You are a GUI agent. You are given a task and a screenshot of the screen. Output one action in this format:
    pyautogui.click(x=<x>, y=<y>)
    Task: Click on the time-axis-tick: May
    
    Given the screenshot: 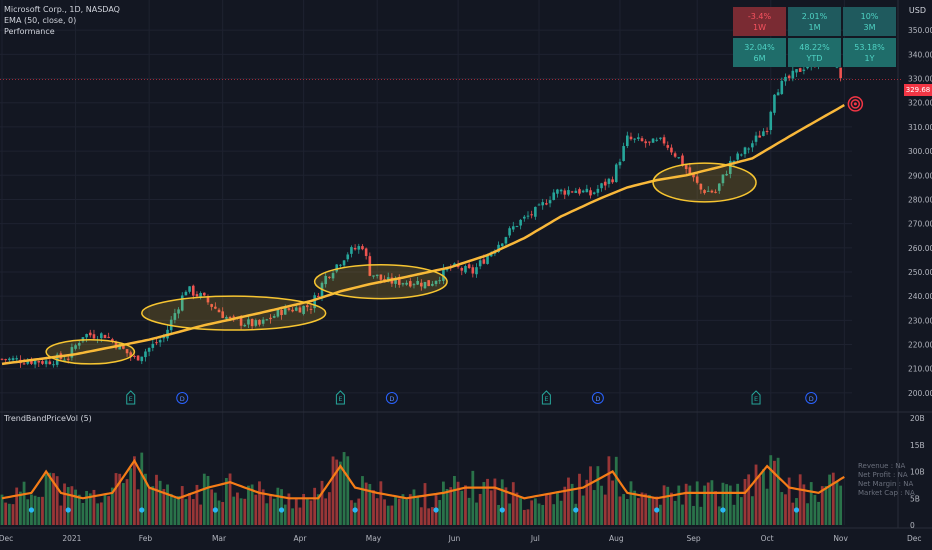 What is the action you would take?
    pyautogui.click(x=374, y=538)
    